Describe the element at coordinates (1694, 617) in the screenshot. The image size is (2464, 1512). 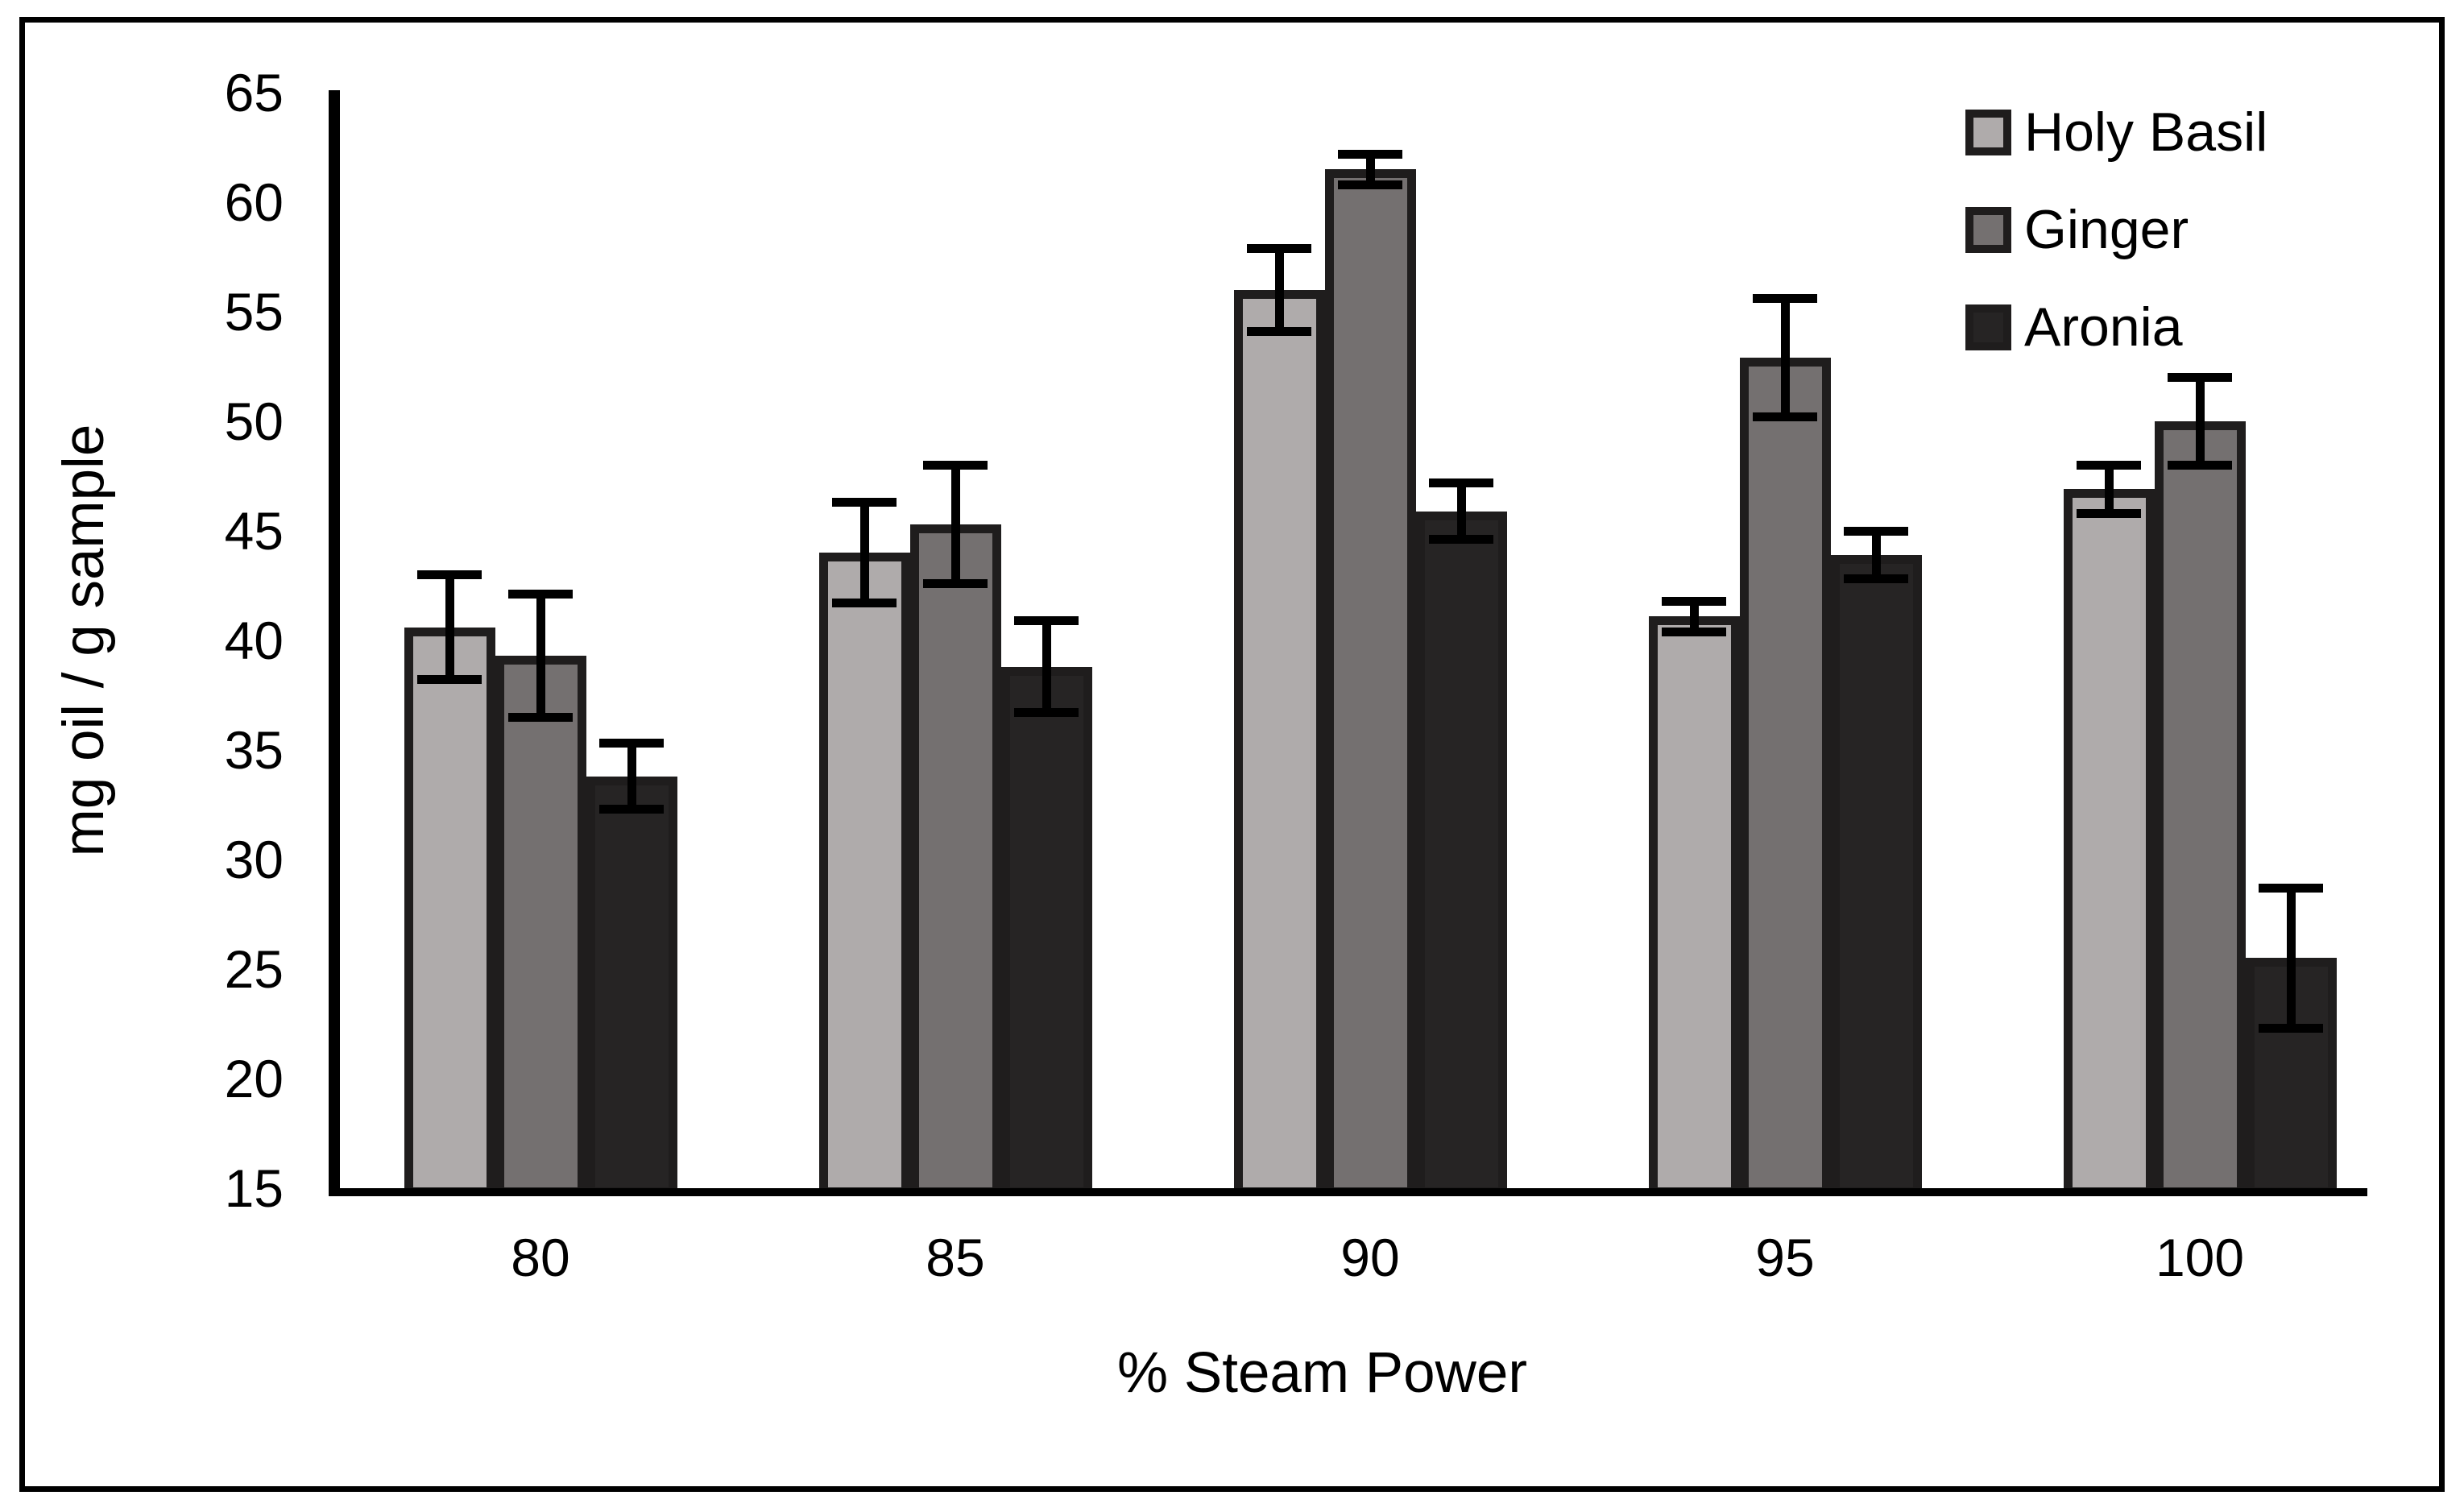
I see `error-bar-holy-basil-95-line` at that location.